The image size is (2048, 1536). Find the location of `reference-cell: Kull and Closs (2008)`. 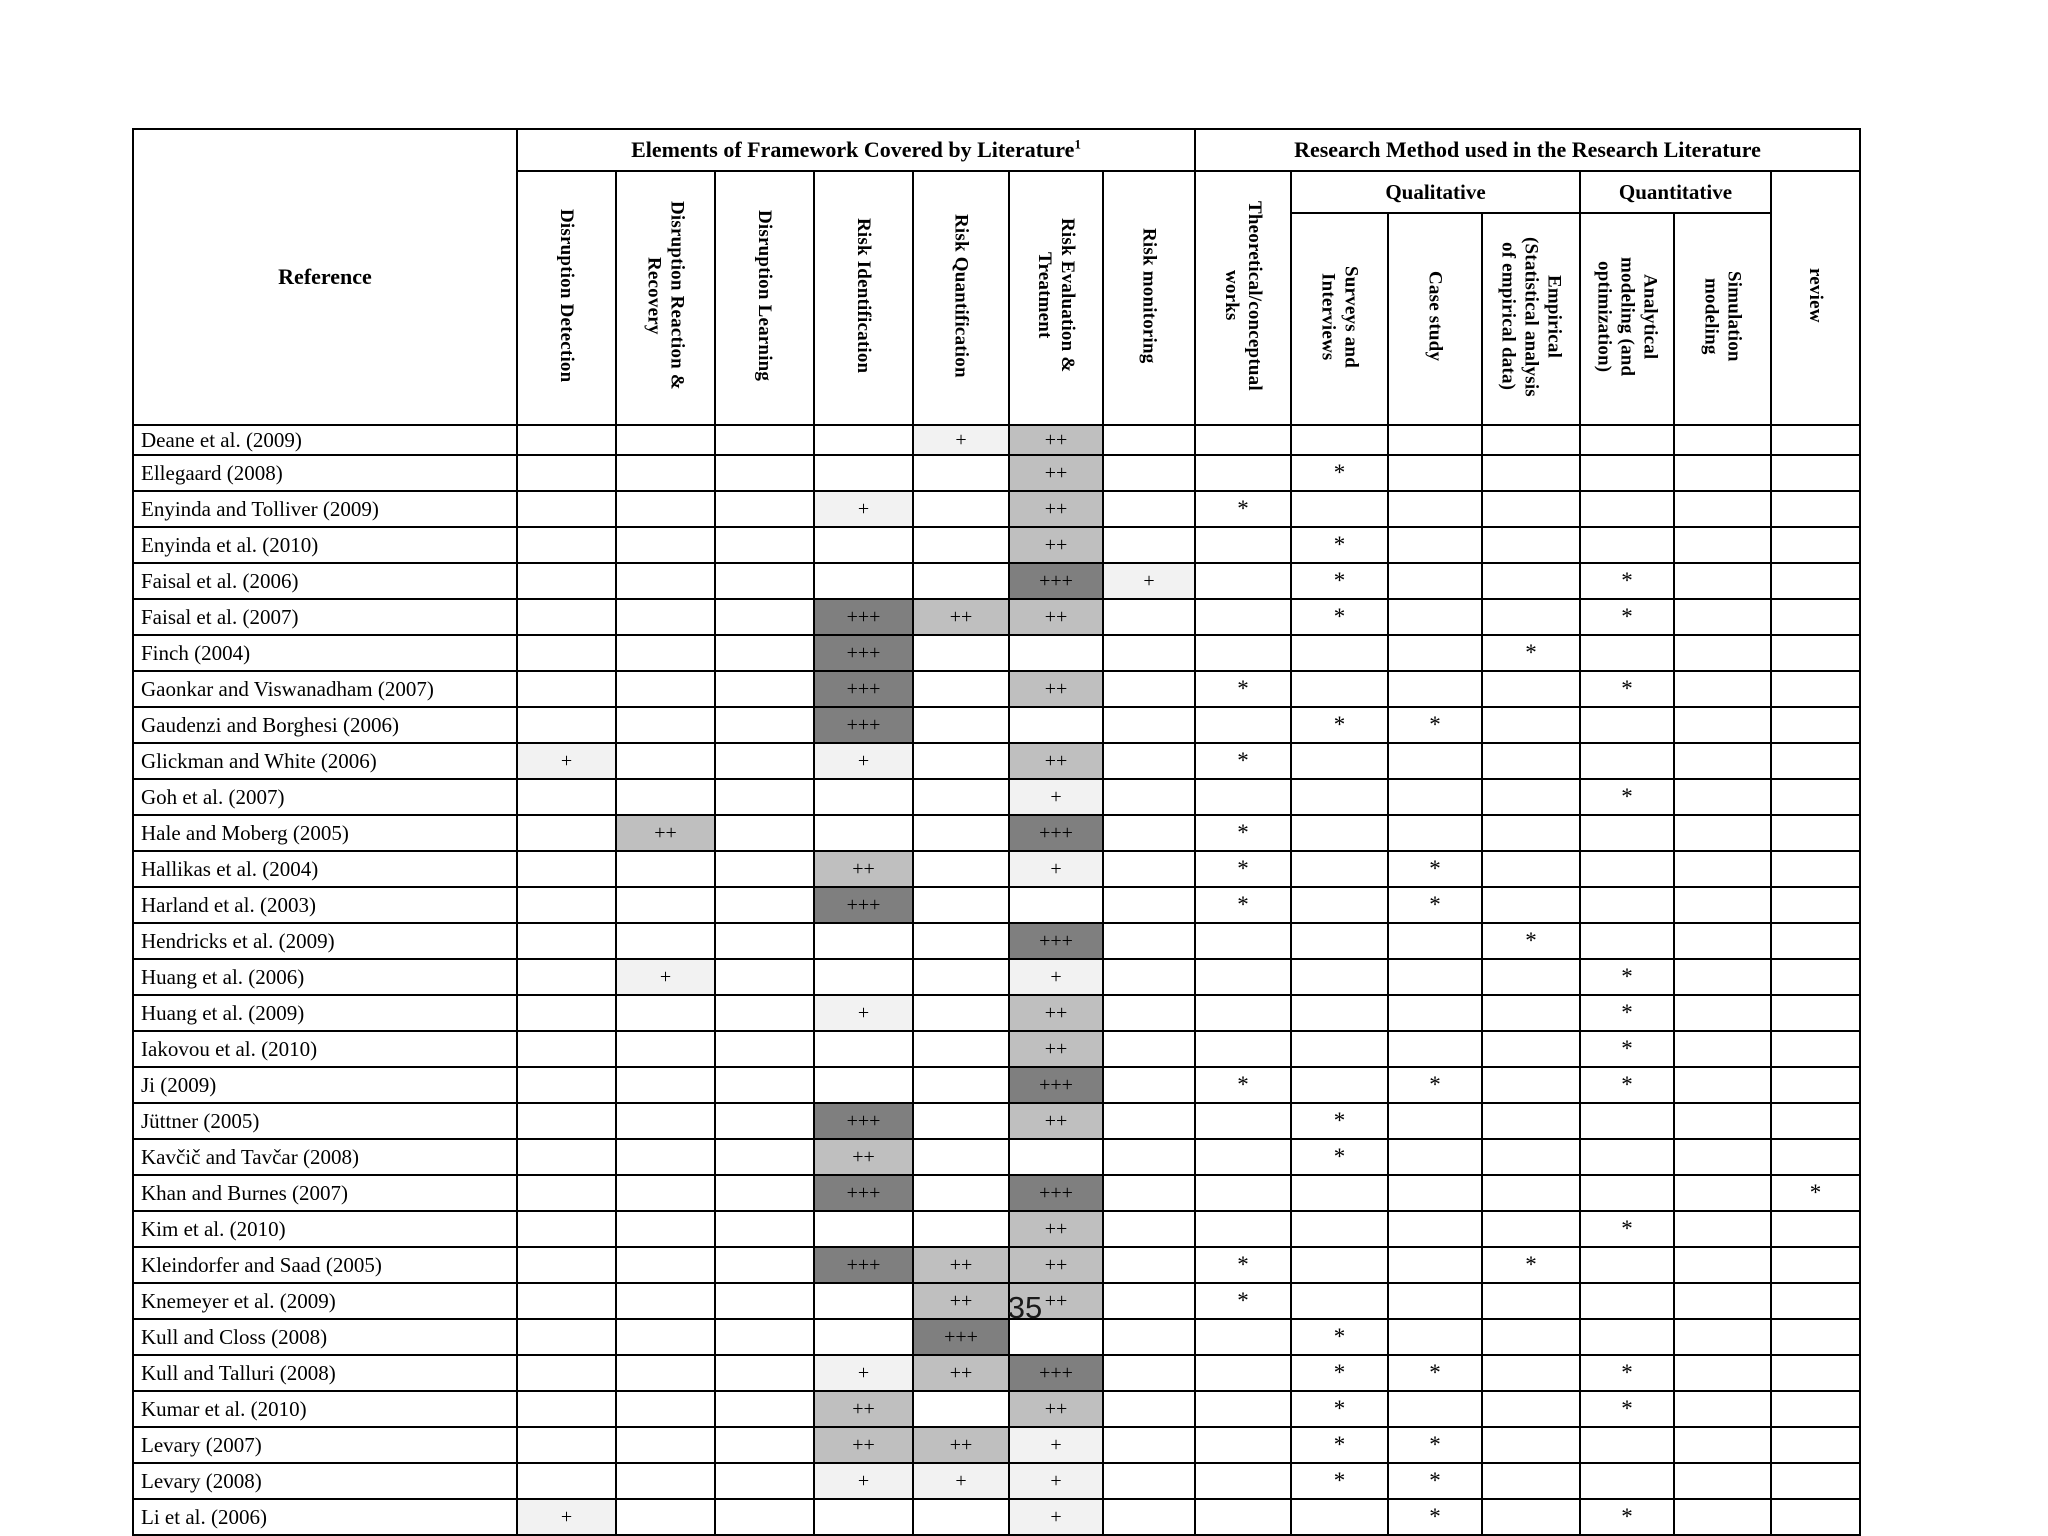

reference-cell: Kull and Closs (2008) is located at coordinates (325, 1336).